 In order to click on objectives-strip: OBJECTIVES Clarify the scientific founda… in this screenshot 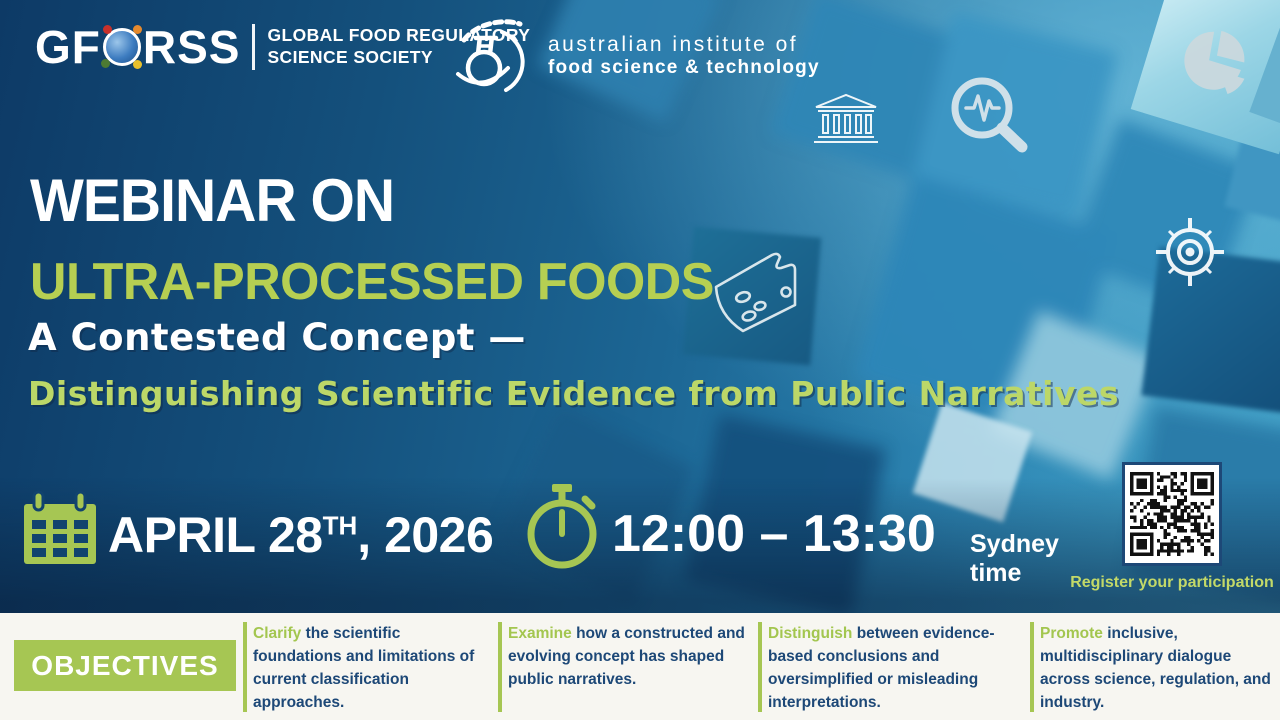, I will do `click(640, 666)`.